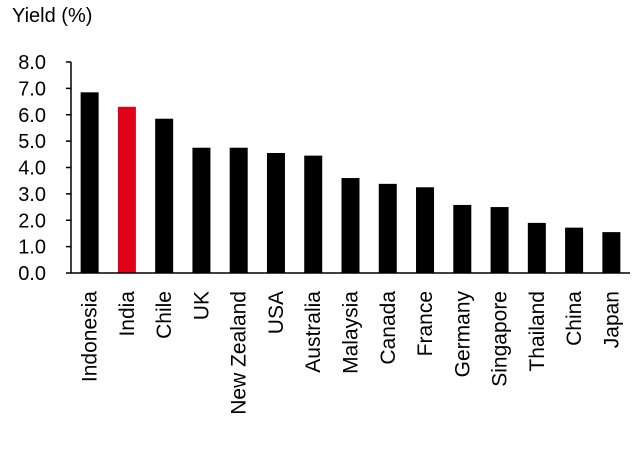 Image resolution: width=640 pixels, height=459 pixels. Describe the element at coordinates (52, 16) in the screenshot. I see `y-axis-label: Yield (%)` at that location.